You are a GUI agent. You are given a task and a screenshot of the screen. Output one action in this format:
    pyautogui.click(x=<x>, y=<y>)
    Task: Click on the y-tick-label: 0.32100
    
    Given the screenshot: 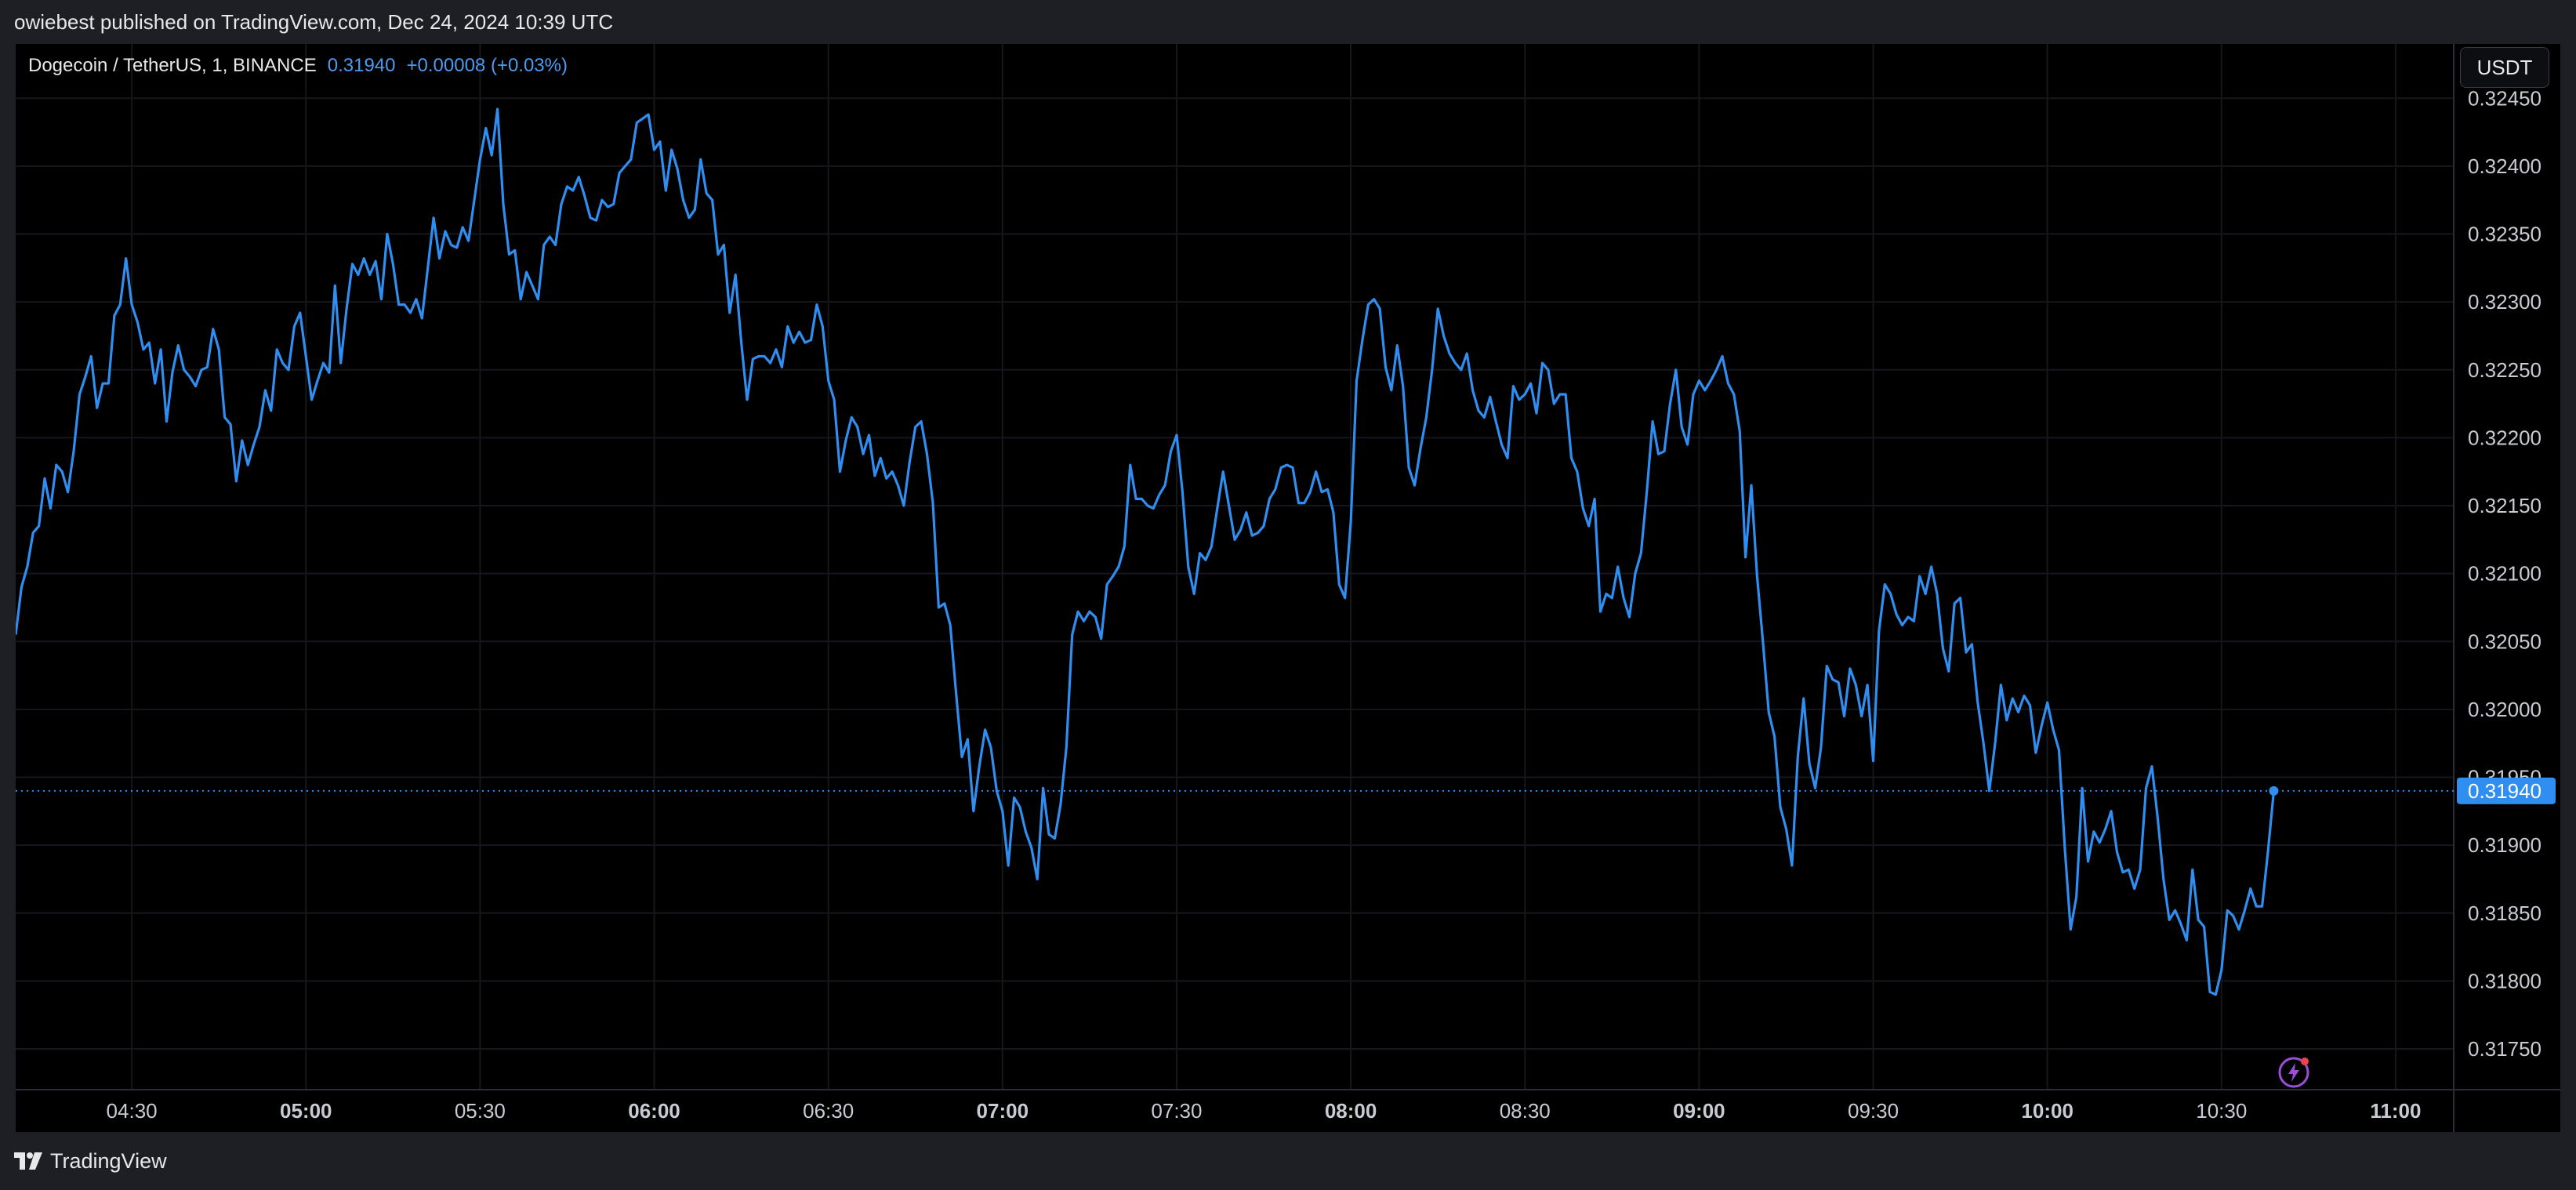 What is the action you would take?
    pyautogui.click(x=2505, y=574)
    